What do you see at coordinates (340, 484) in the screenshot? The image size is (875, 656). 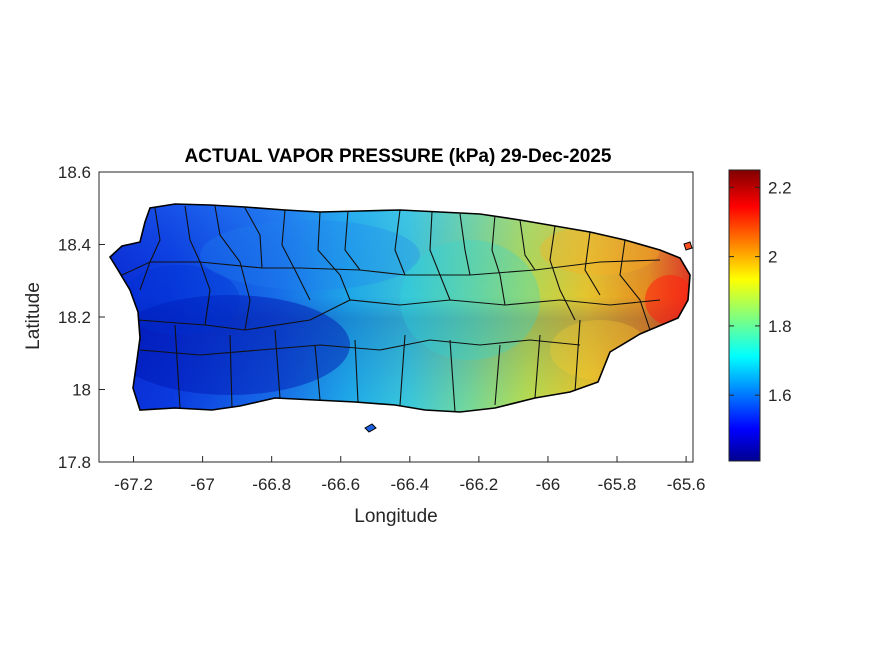 I see `x-tick-label: -66.6` at bounding box center [340, 484].